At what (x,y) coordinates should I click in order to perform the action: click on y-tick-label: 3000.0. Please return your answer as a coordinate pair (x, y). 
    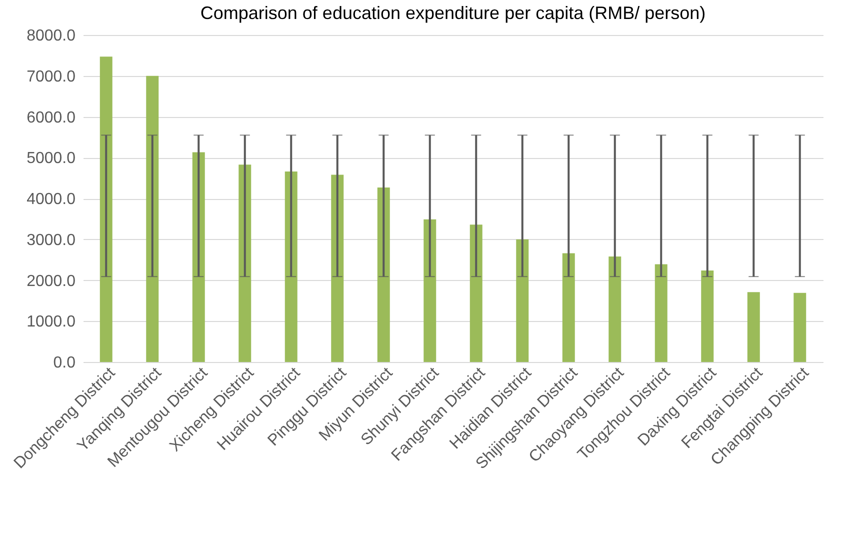
    Looking at the image, I should click on (51, 240).